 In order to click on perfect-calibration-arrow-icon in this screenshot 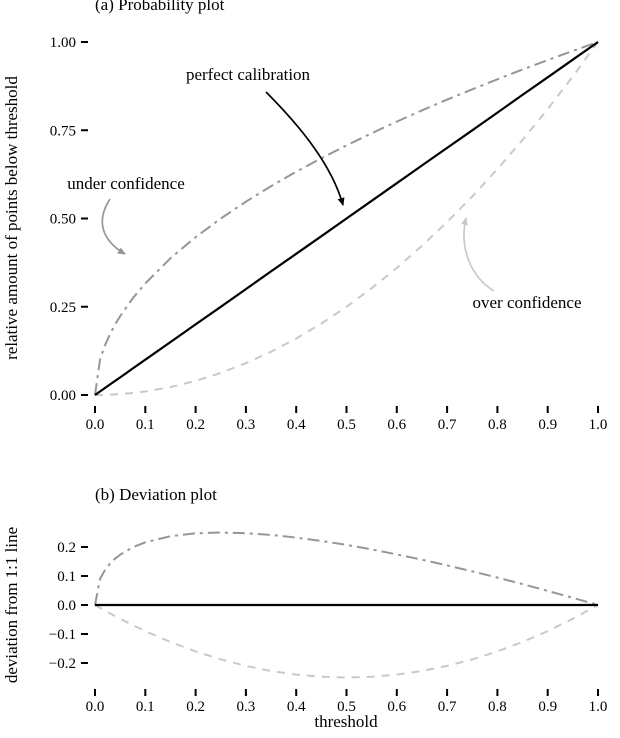, I will do `click(305, 148)`.